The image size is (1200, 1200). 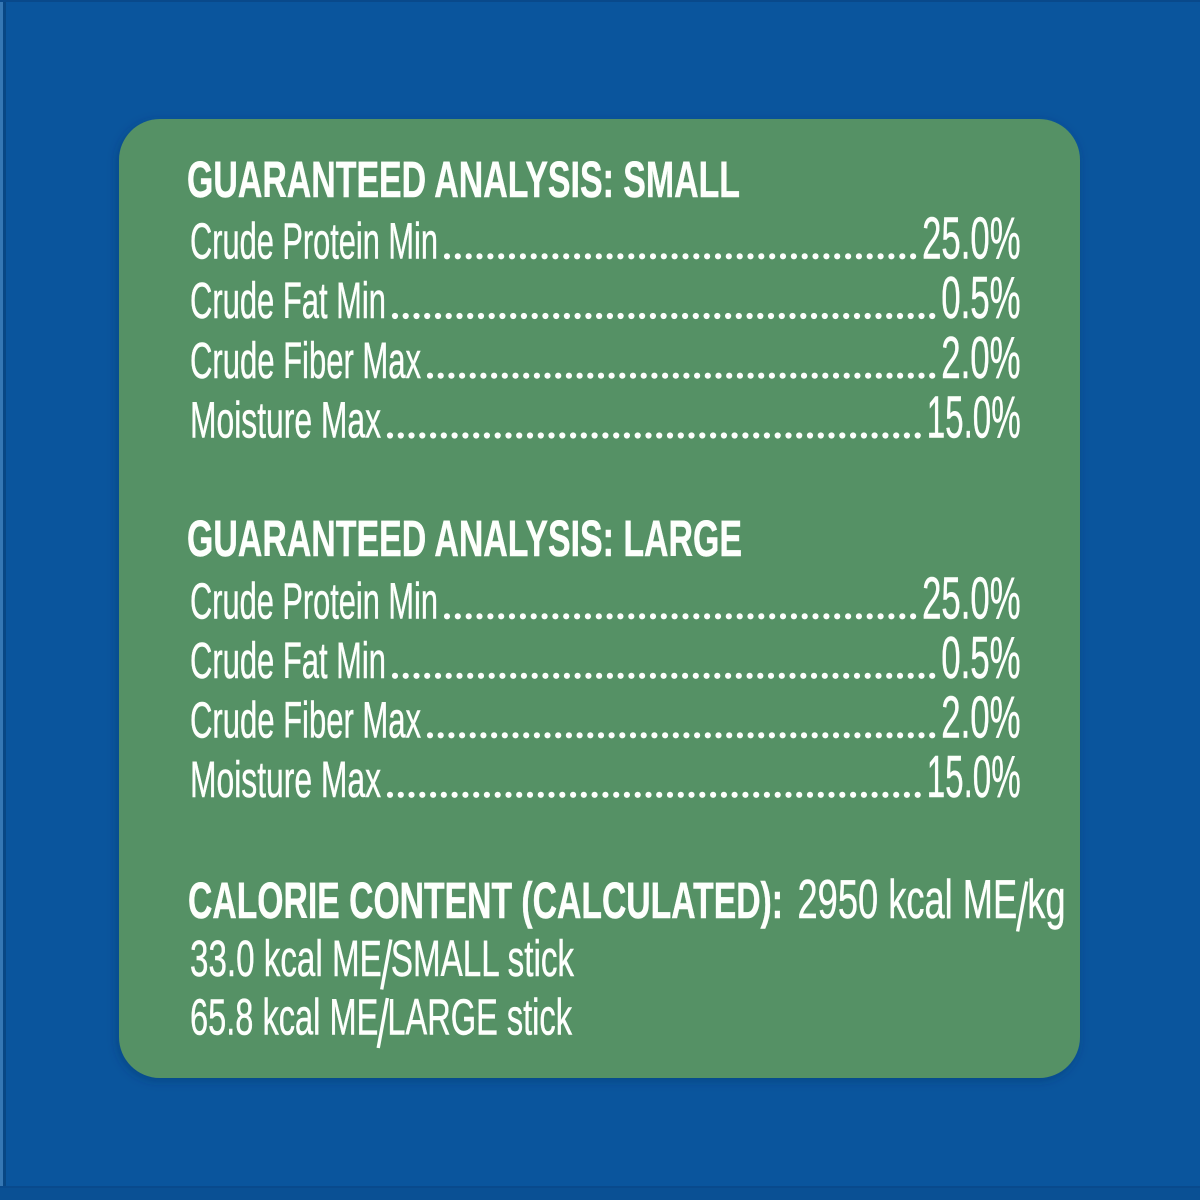 I want to click on svg-text: CALORIE CONTENT (CALCULATED):, so click(x=485, y=900).